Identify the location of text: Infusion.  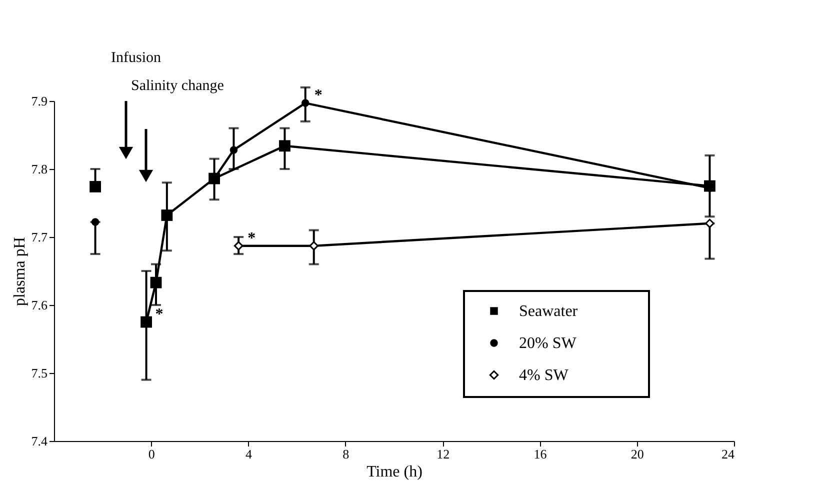
(136, 58).